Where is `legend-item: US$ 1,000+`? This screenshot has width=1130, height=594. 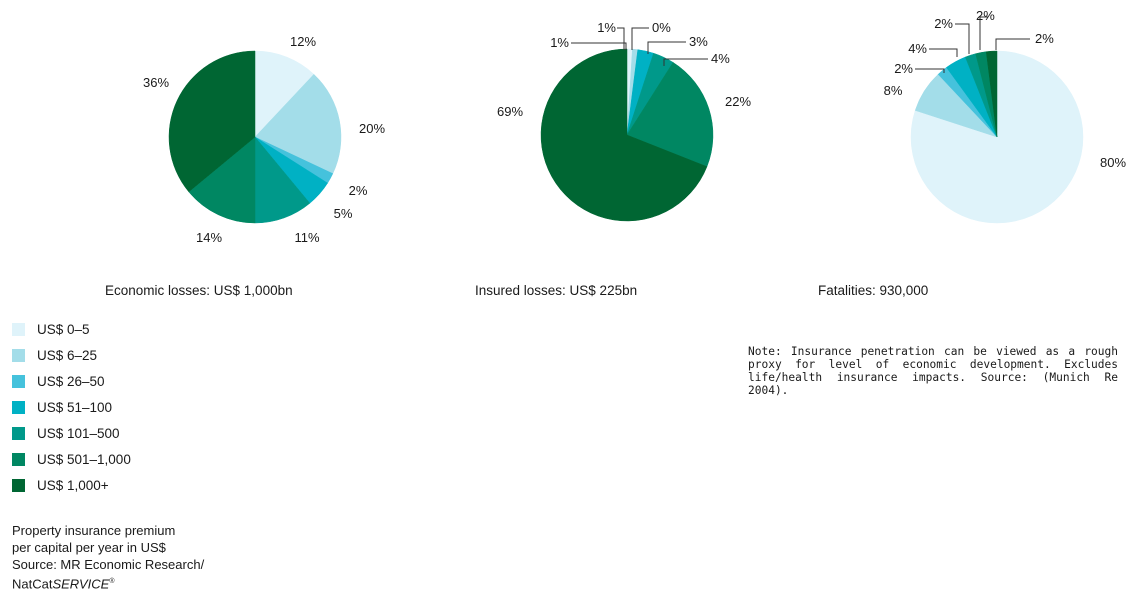
legend-item: US$ 1,000+ is located at coordinates (71, 485).